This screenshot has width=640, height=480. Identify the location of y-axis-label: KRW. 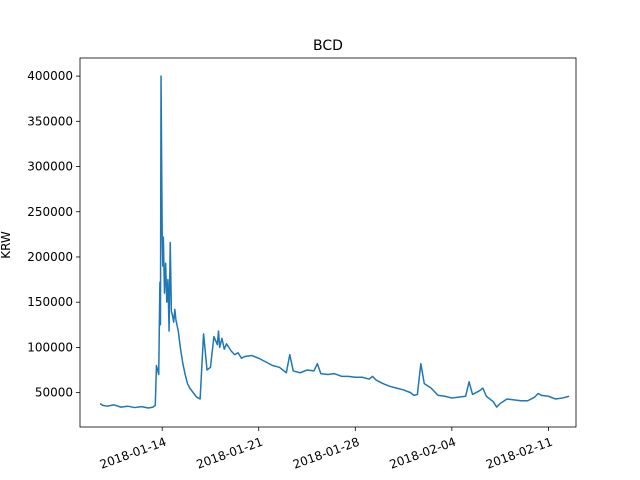
(6, 245).